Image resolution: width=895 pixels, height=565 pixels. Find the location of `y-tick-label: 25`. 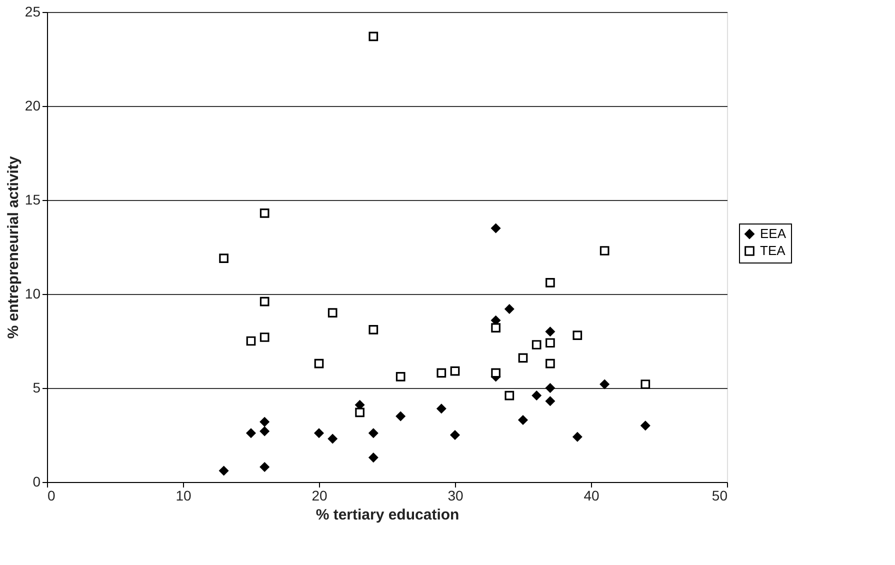

y-tick-label: 25 is located at coordinates (32, 12).